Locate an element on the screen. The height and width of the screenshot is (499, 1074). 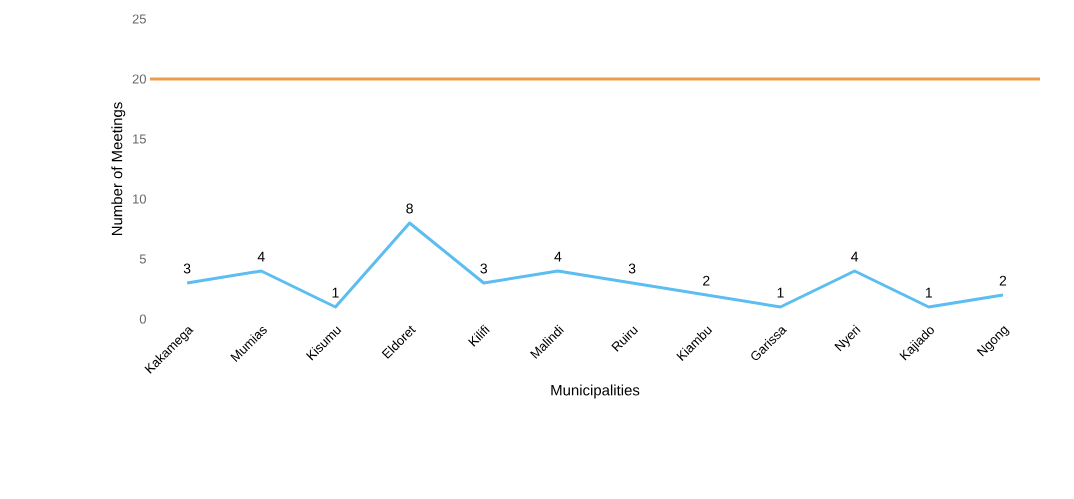
y-tick-label: 25 is located at coordinates (139, 19).